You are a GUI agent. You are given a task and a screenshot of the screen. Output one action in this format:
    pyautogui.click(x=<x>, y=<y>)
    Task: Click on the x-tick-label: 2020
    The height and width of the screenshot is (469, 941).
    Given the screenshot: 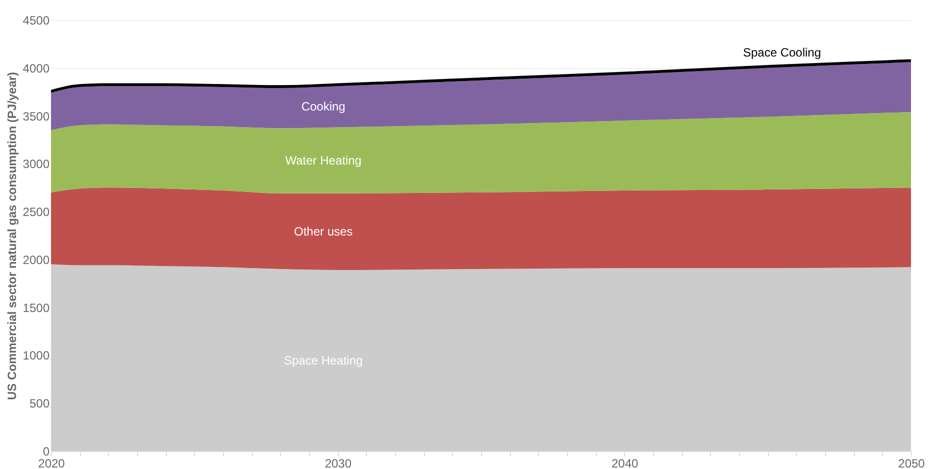 What is the action you would take?
    pyautogui.click(x=52, y=462)
    